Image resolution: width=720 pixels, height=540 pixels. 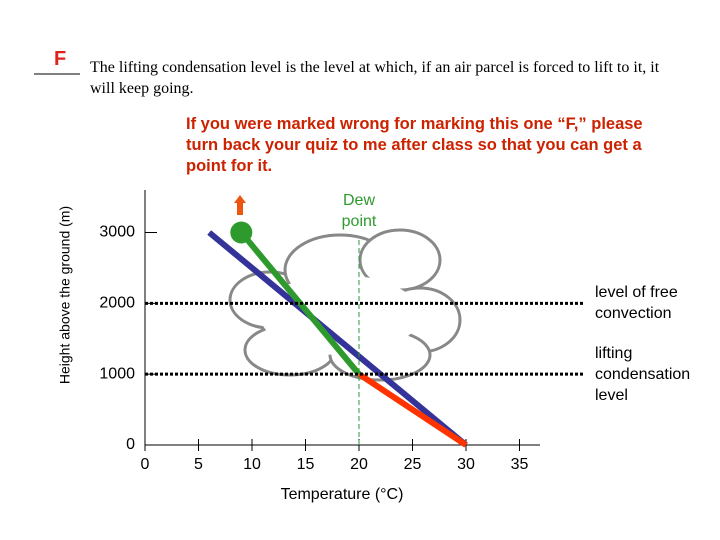 I want to click on y-tick-label: 2000, so click(x=117, y=303).